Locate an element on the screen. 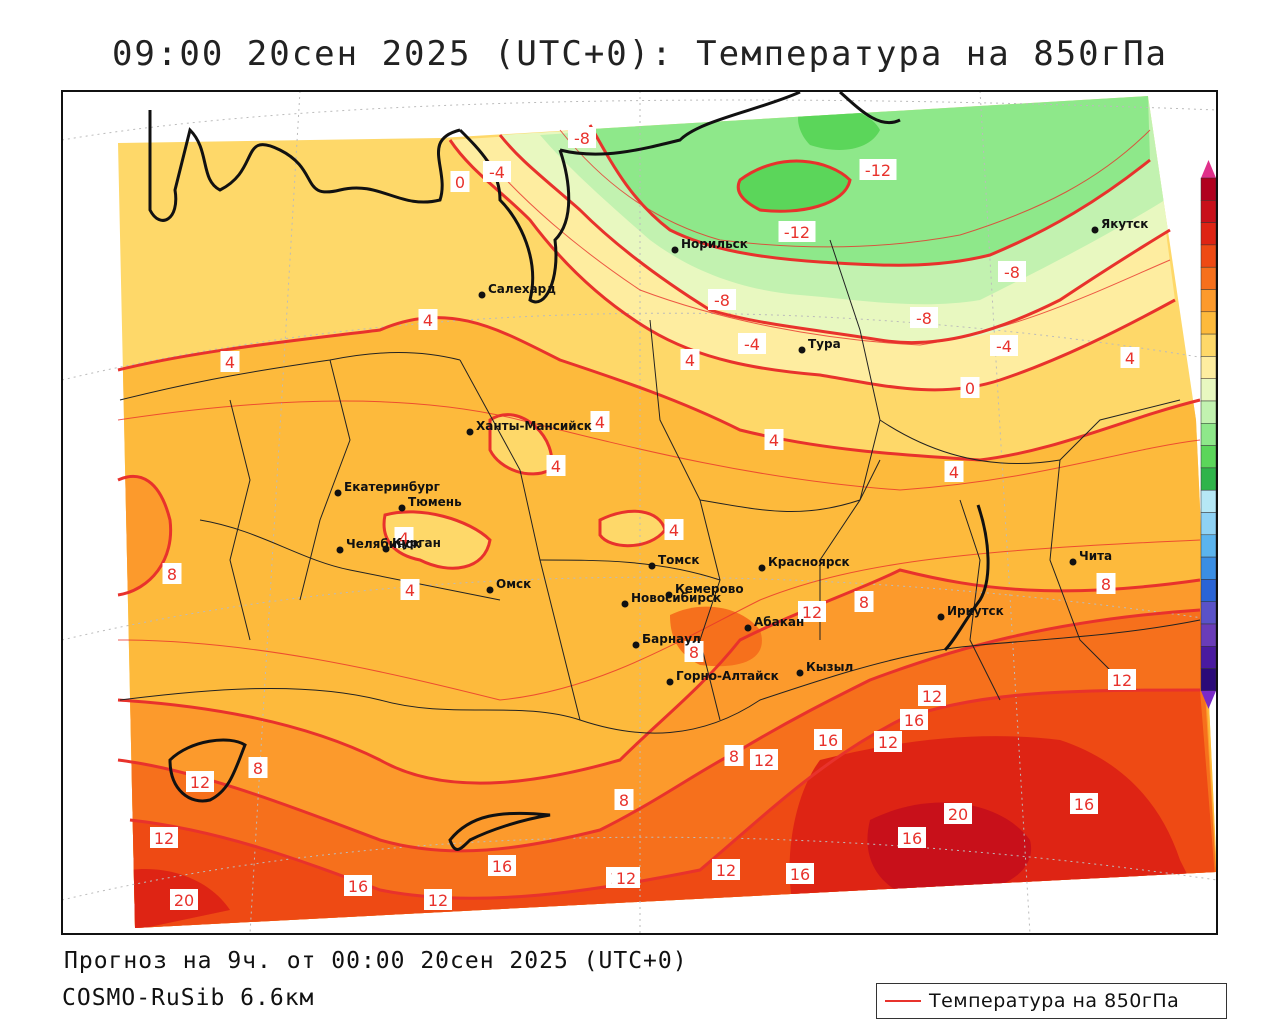  contour-label: 20 is located at coordinates (958, 813).